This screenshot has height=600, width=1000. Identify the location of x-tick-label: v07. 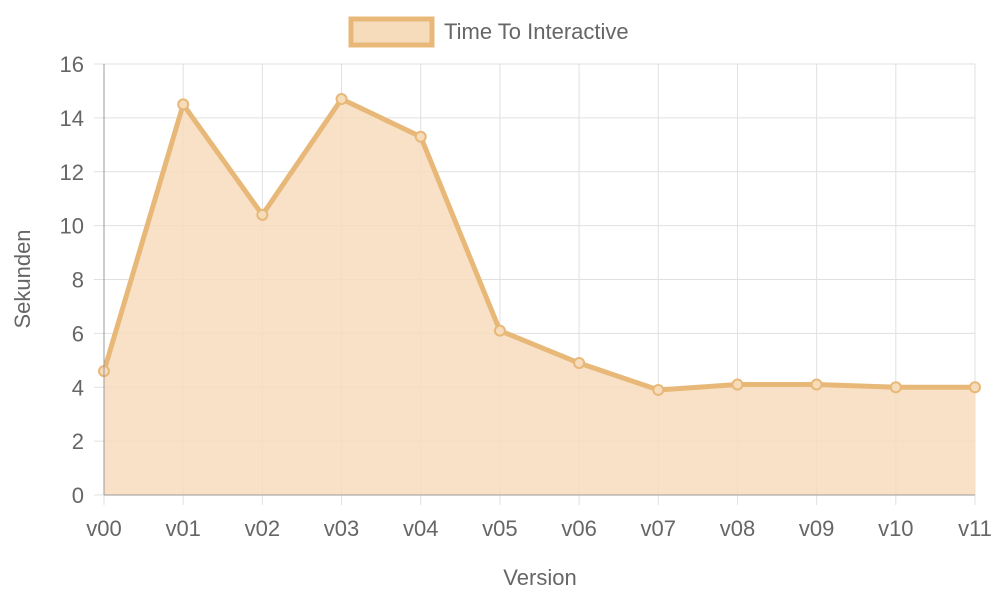
(658, 528).